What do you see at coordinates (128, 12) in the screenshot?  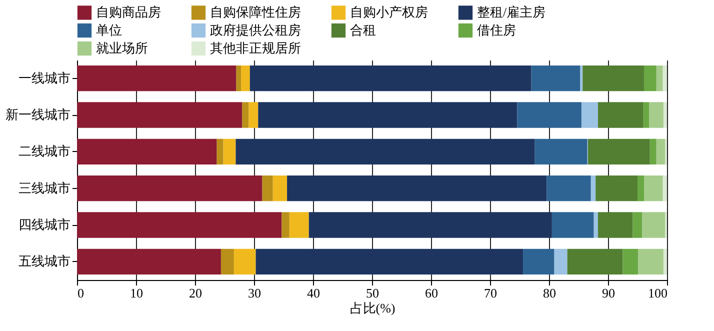 I see `legend-label: 自购商品房` at bounding box center [128, 12].